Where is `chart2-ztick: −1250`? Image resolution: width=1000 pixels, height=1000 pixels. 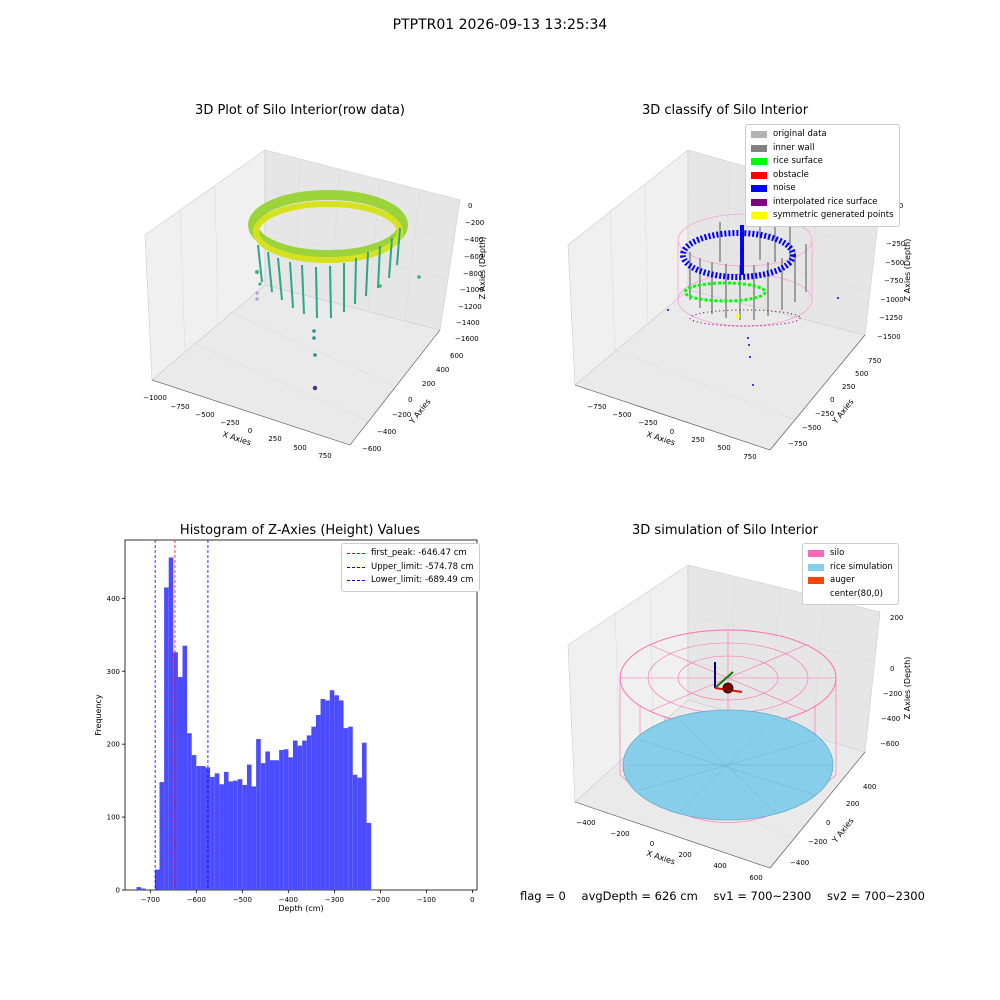
chart2-ztick: −1250 is located at coordinates (891, 318).